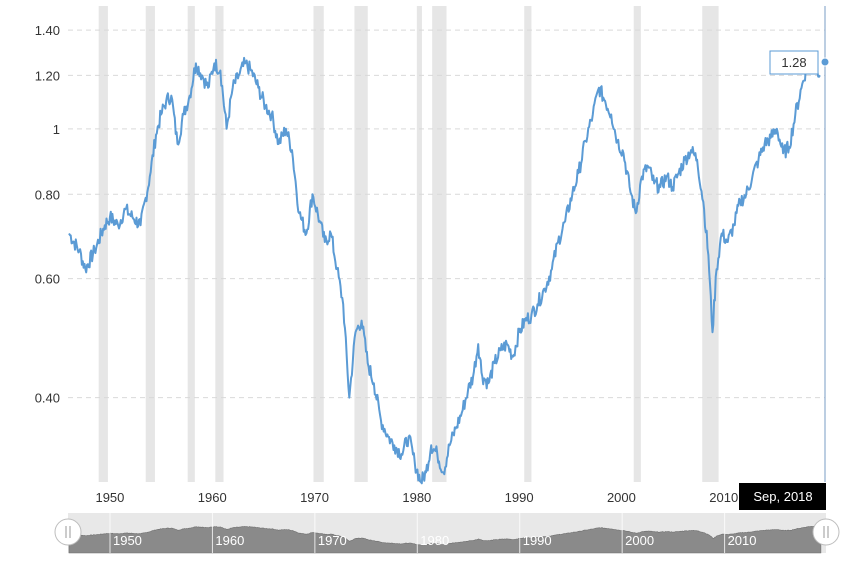  What do you see at coordinates (825, 62) in the screenshot?
I see `tooltip-point` at bounding box center [825, 62].